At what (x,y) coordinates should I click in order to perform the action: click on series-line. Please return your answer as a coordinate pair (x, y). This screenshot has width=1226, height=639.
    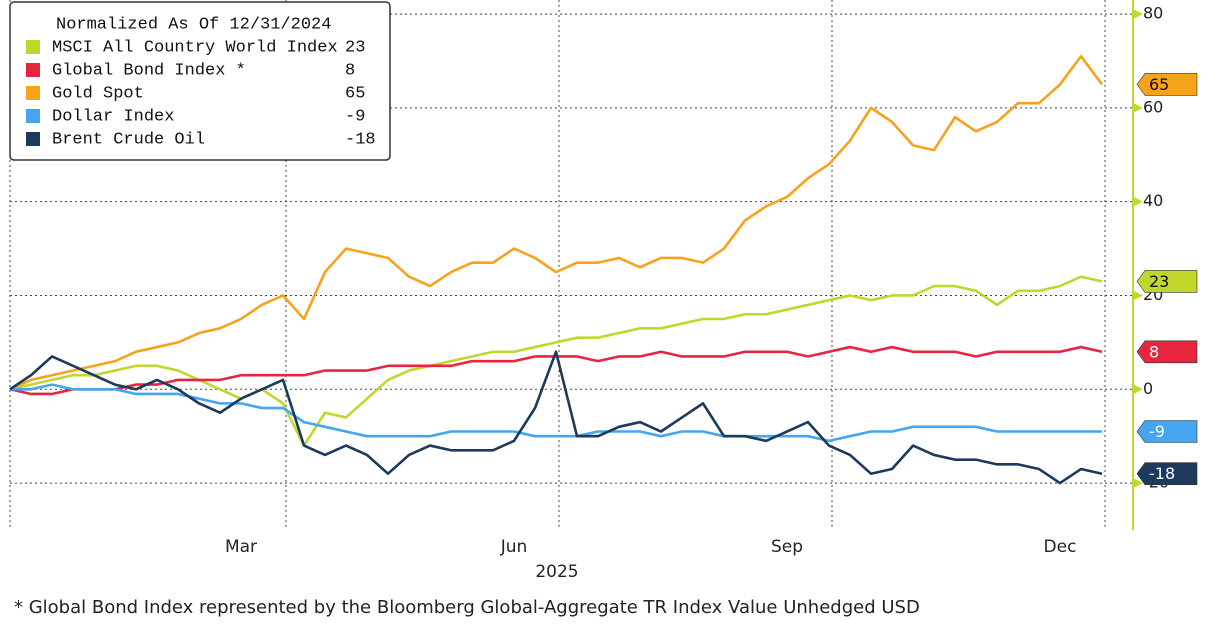
    Looking at the image, I should click on (556, 413).